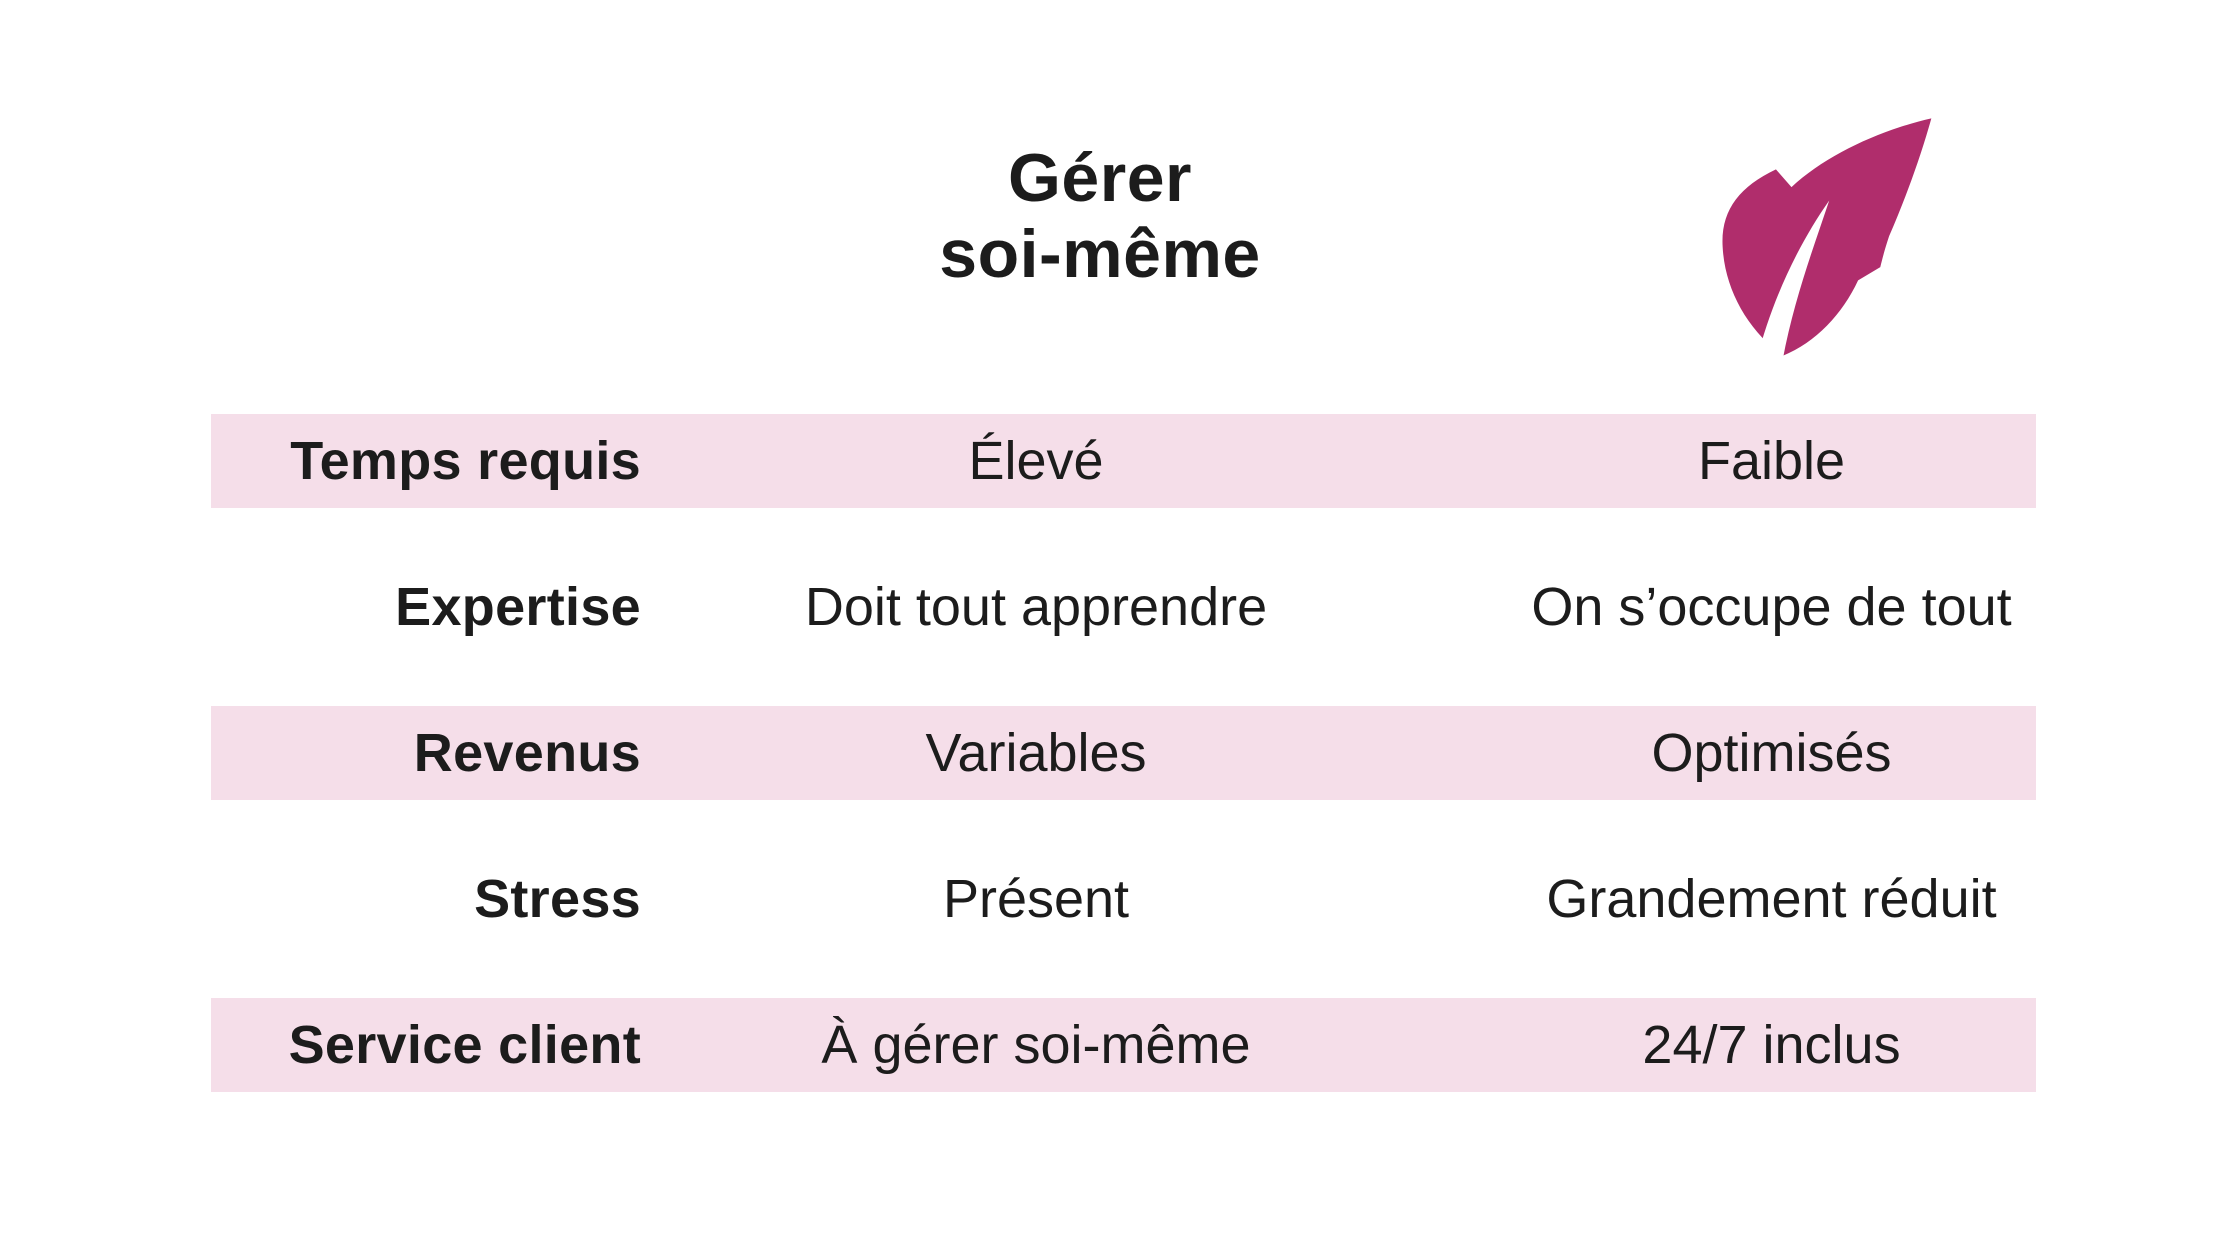 This screenshot has width=2240, height=1260. Describe the element at coordinates (1771, 461) in the screenshot. I see `brand-value: Faible` at that location.